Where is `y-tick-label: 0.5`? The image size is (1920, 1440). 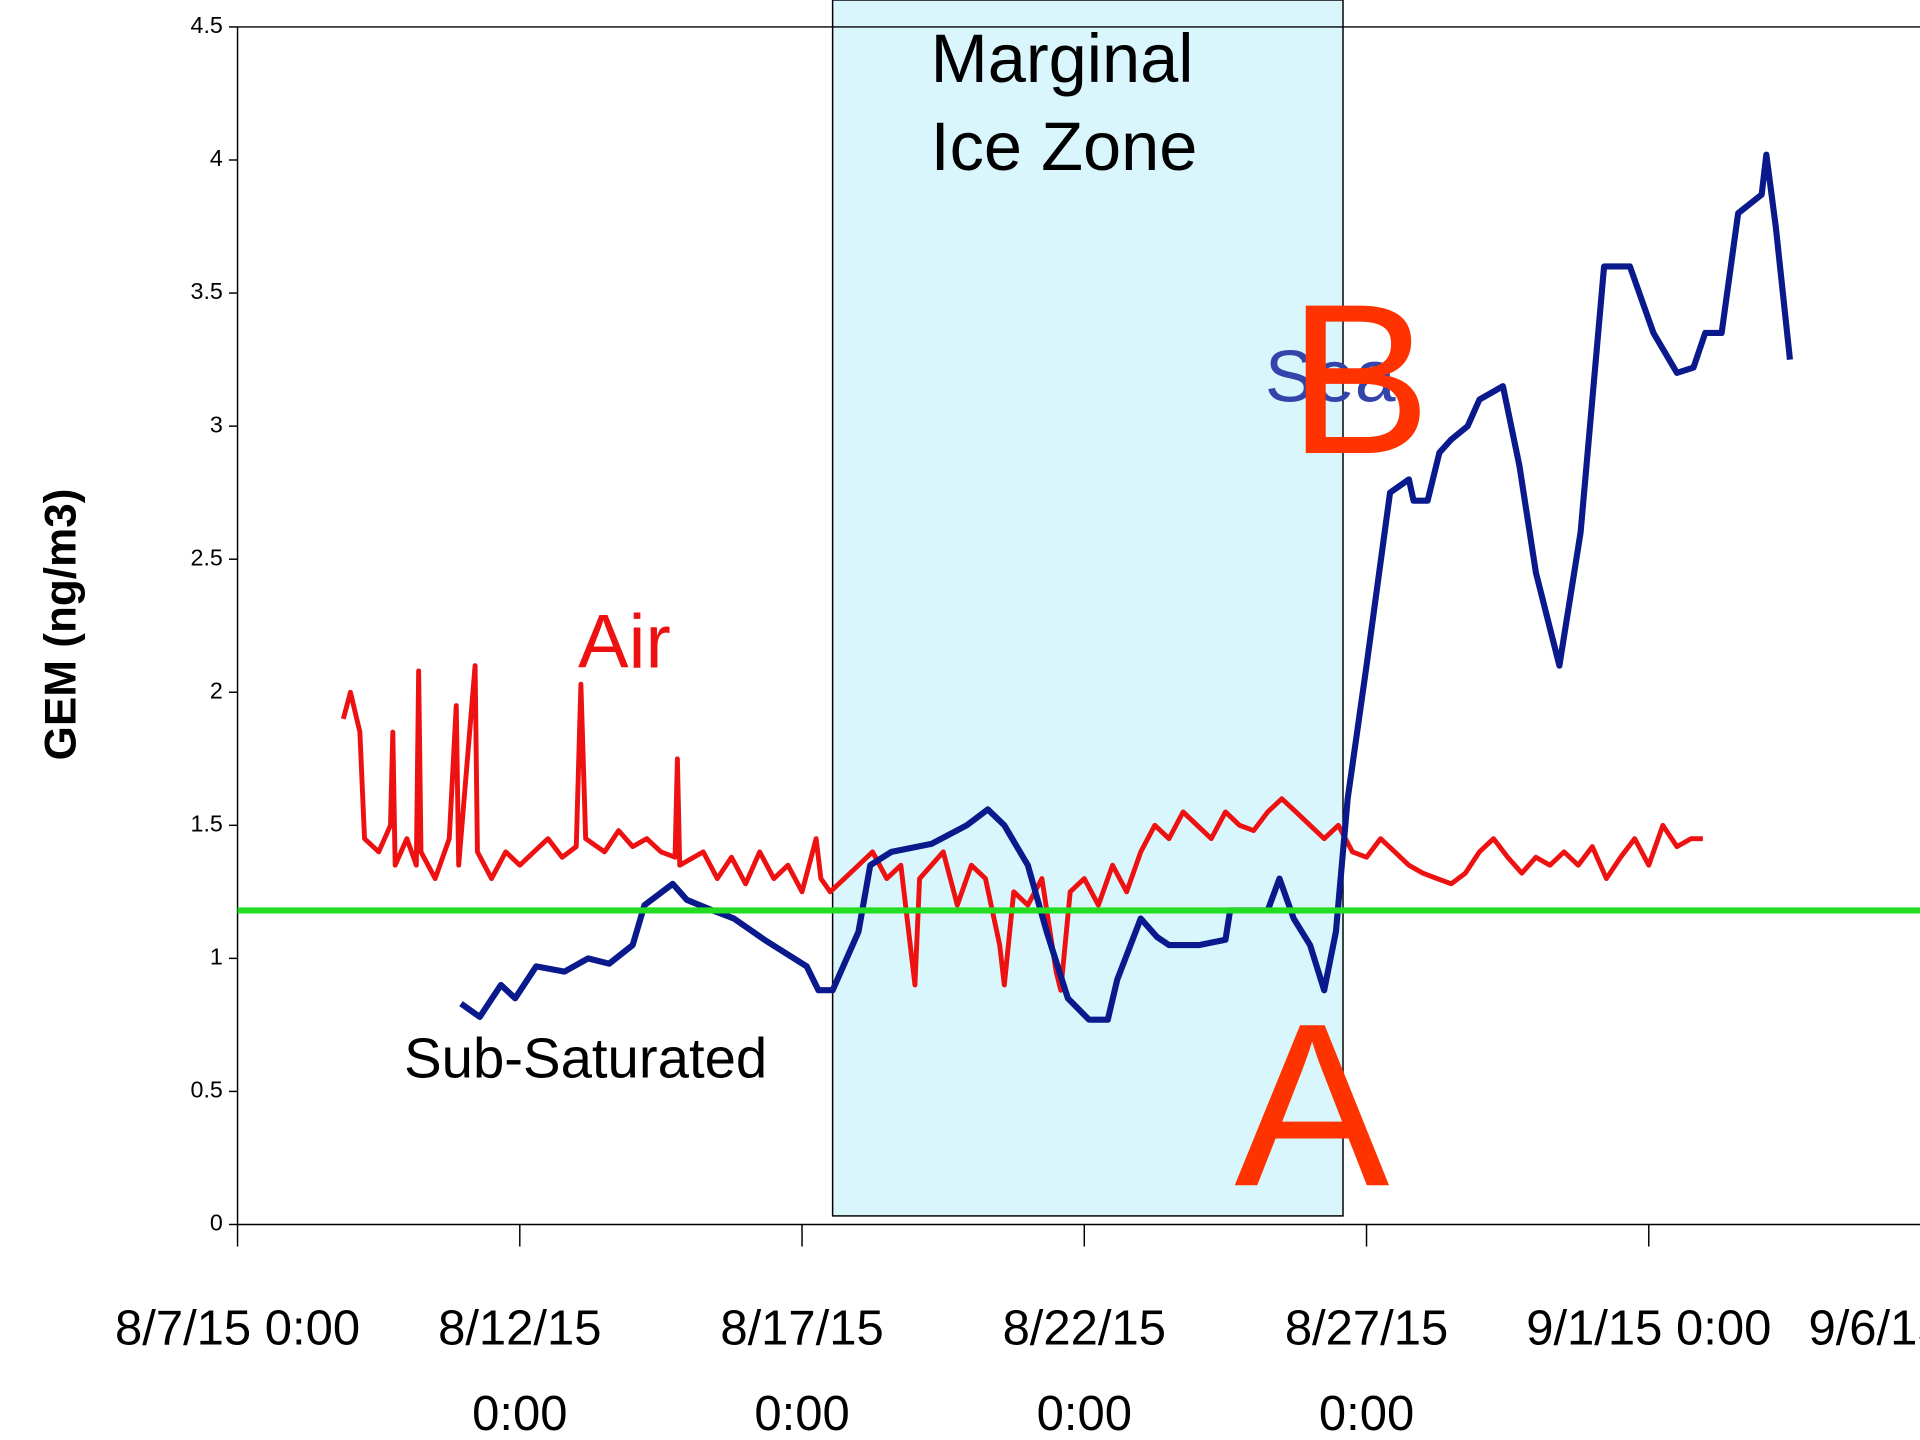
y-tick-label: 0.5 is located at coordinates (207, 1090).